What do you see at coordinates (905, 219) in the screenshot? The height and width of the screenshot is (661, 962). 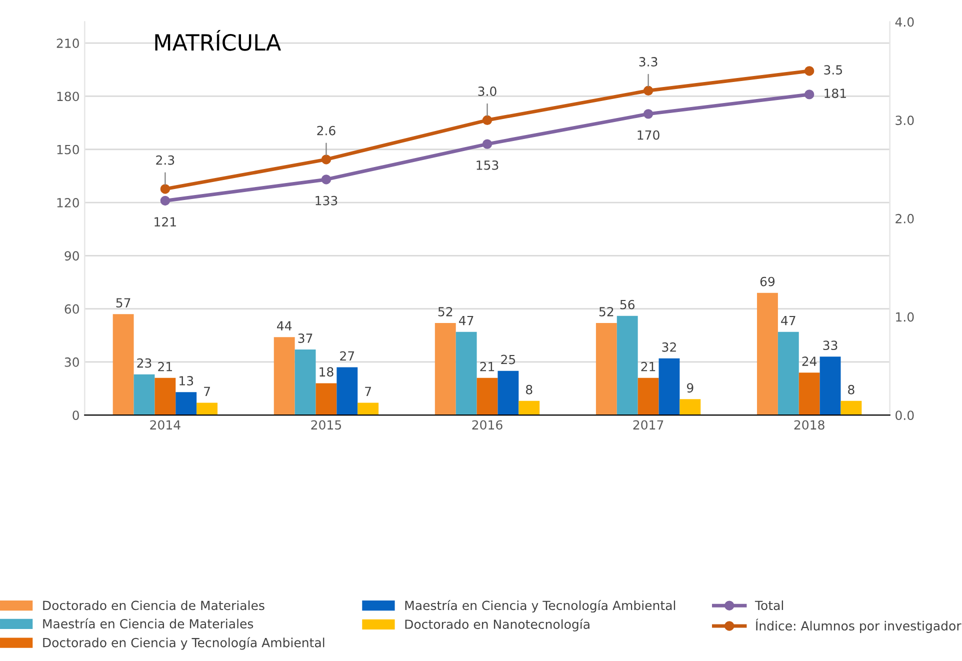 I see `y2-tick-label: 2.0` at bounding box center [905, 219].